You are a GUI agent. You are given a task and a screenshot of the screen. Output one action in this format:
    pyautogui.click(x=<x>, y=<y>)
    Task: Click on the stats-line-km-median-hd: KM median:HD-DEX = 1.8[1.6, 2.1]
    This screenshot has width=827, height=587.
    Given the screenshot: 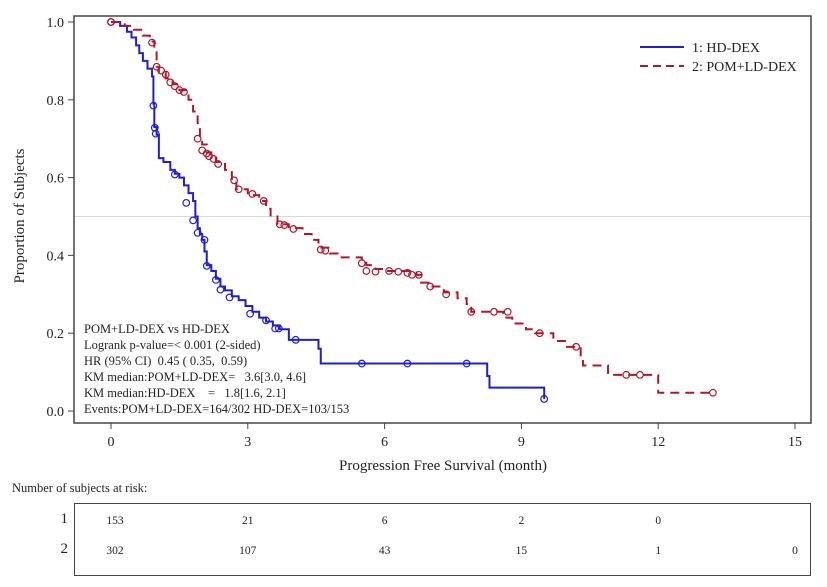 What is the action you would take?
    pyautogui.click(x=185, y=393)
    